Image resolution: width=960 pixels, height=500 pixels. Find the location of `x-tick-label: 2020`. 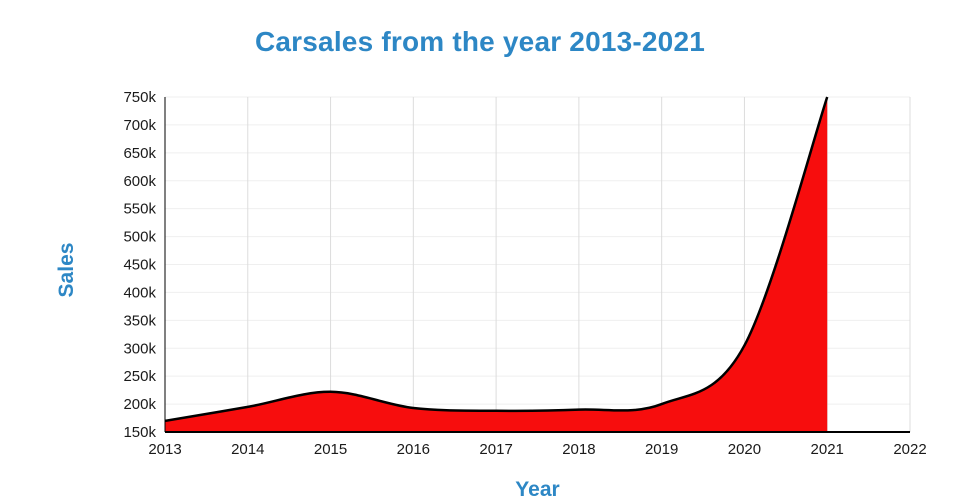

x-tick-label: 2020 is located at coordinates (744, 449).